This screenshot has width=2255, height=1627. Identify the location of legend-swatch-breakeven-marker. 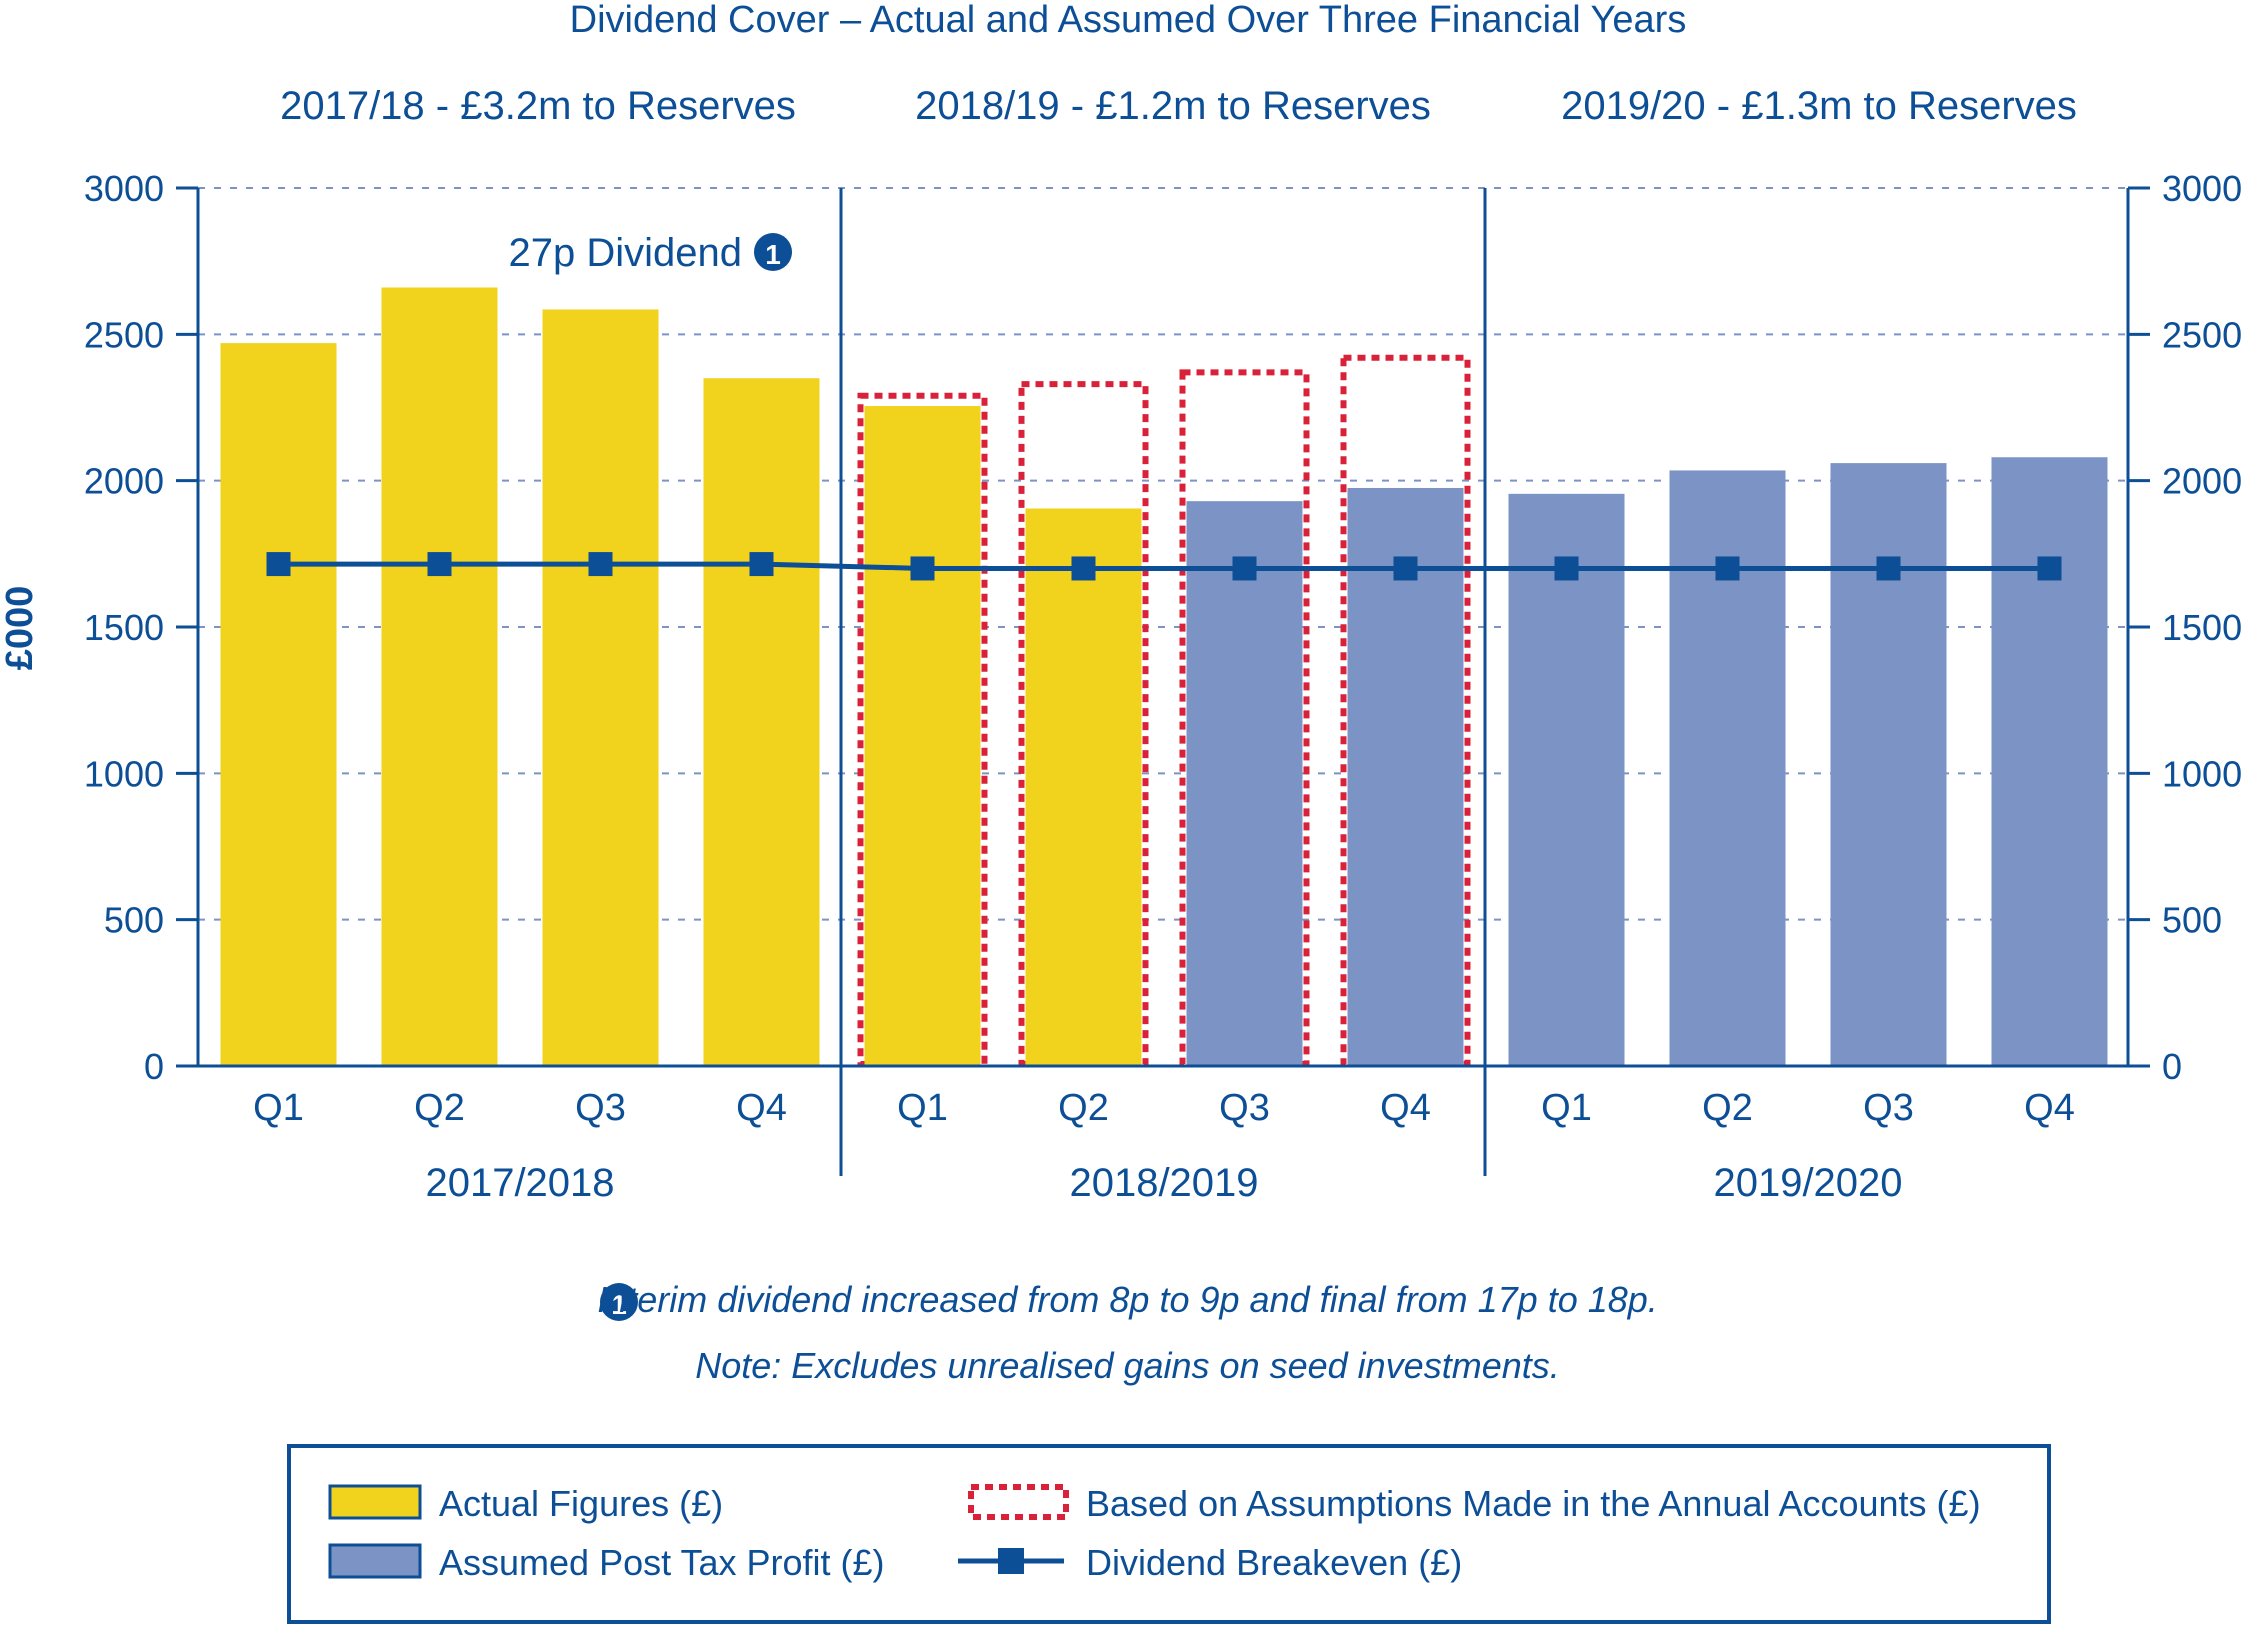
(1011, 1561).